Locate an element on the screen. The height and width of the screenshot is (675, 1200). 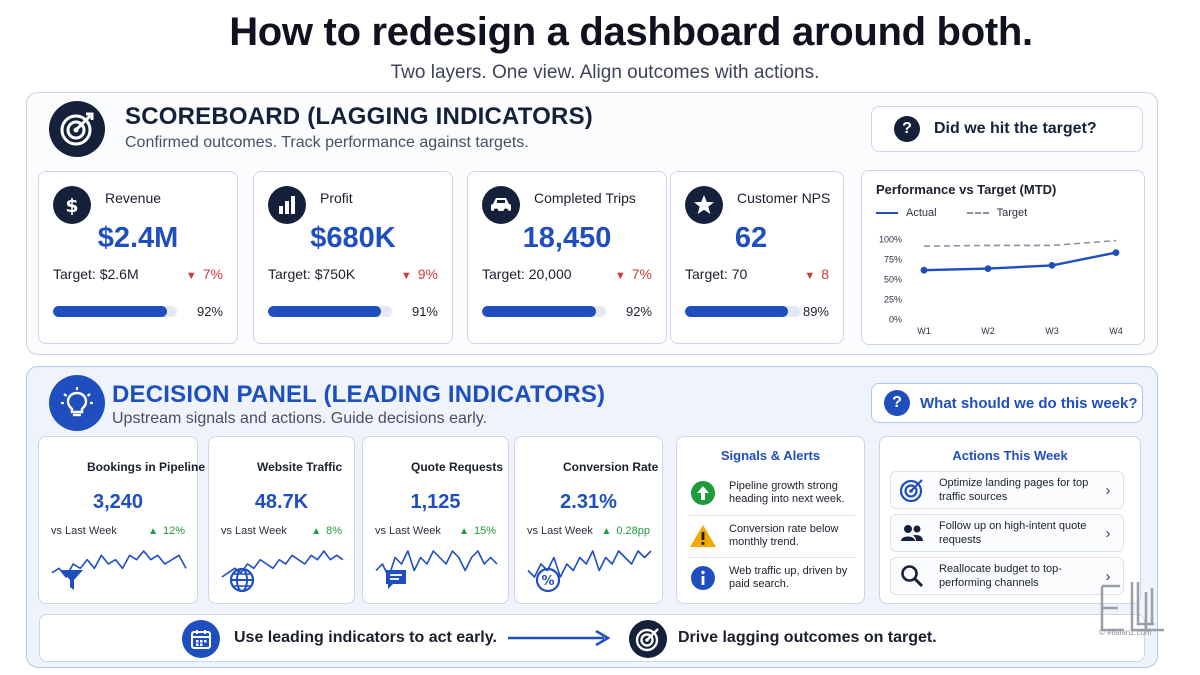
kpi-value: 18,450 is located at coordinates (567, 238).